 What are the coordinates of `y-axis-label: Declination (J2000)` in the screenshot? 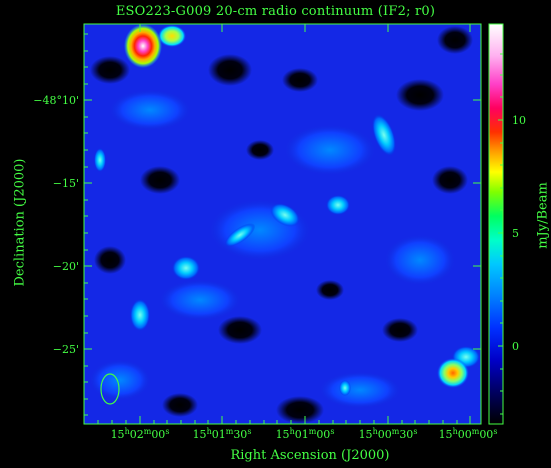 It's located at (20, 222).